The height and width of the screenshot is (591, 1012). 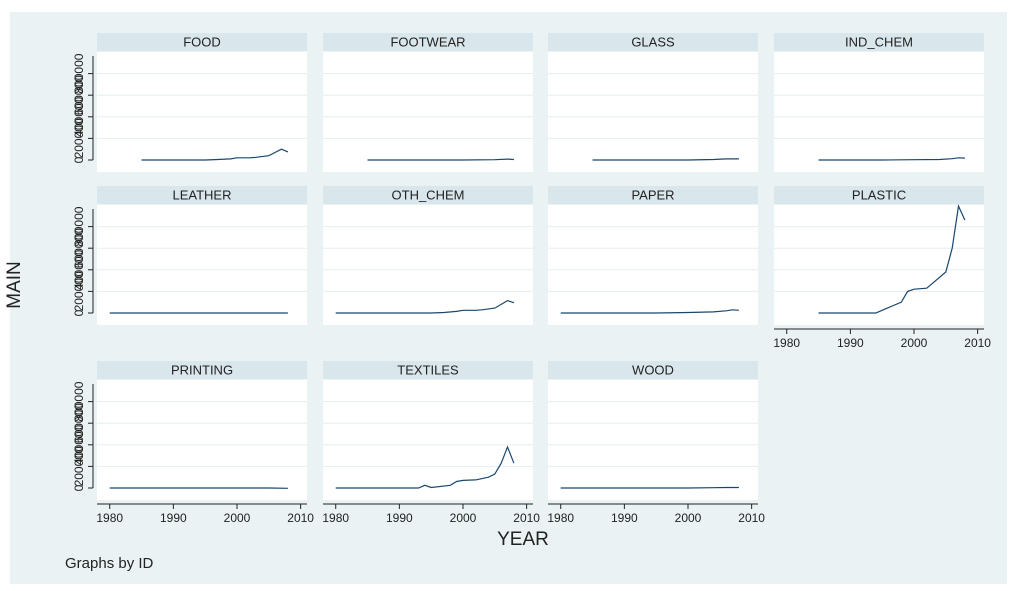 I want to click on panel-title: PAPER, so click(x=652, y=195).